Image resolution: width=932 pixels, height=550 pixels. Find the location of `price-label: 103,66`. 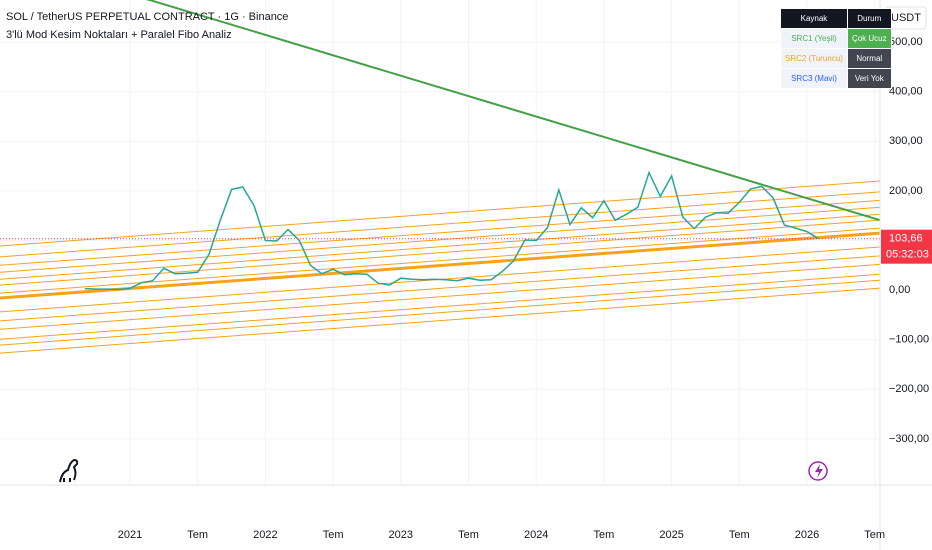

price-label: 103,66 is located at coordinates (906, 239).